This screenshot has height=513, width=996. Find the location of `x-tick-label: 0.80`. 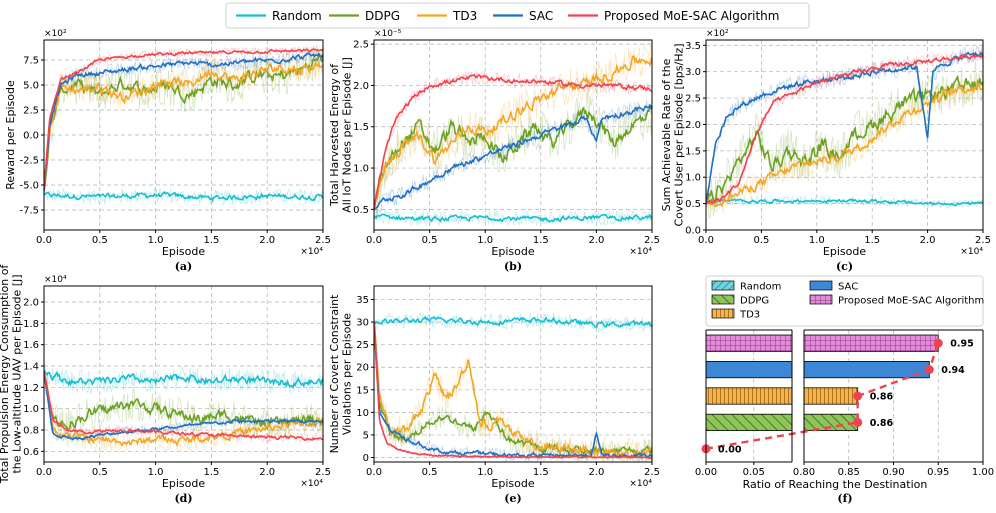

x-tick-label: 0.80 is located at coordinates (804, 472).